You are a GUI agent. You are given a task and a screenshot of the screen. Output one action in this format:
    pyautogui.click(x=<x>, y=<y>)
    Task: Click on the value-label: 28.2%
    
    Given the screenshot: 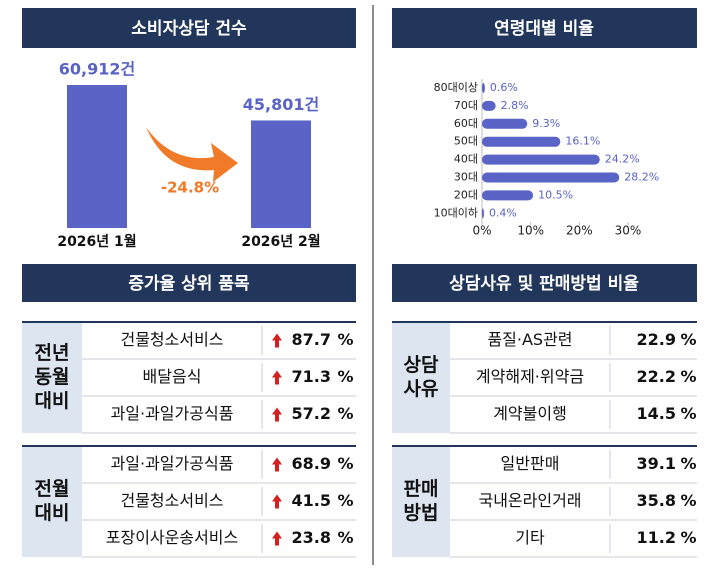 What is the action you would take?
    pyautogui.click(x=641, y=177)
    